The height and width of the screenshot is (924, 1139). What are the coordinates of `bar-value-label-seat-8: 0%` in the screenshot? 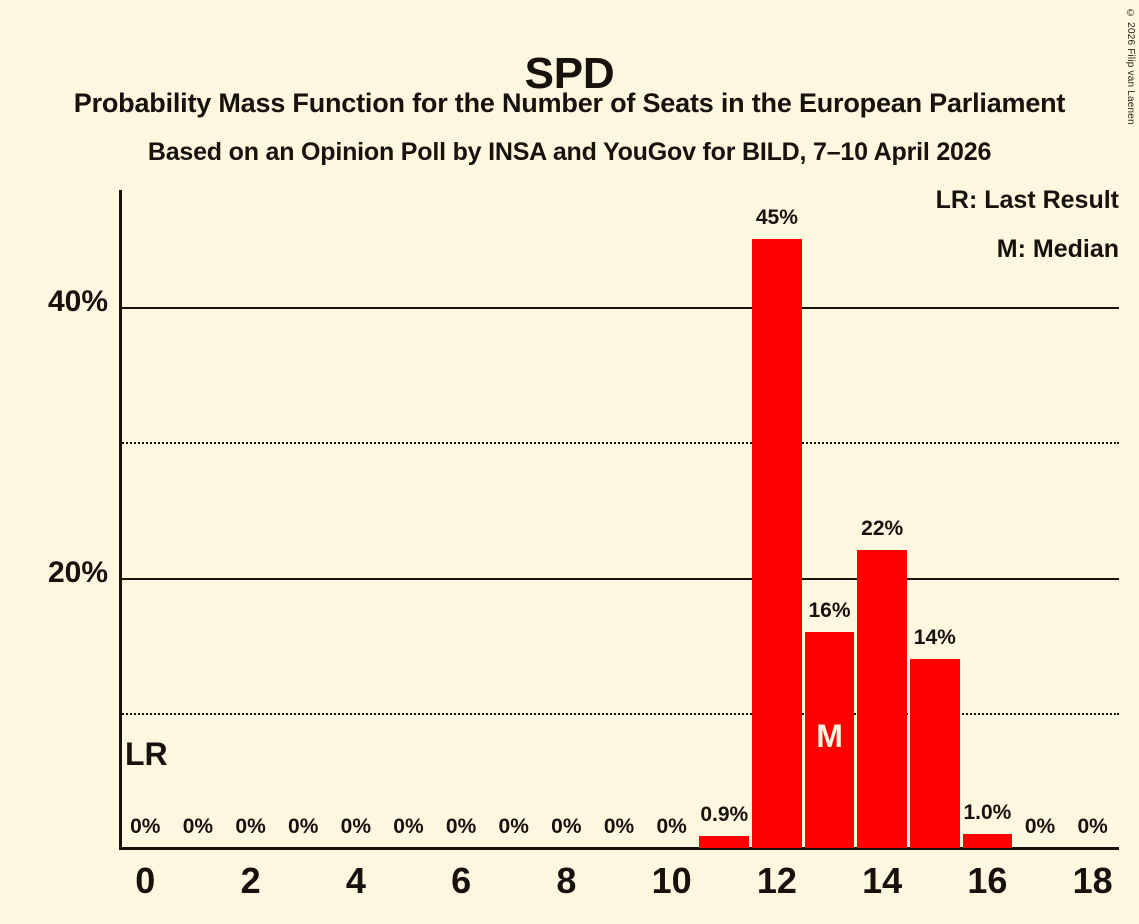 It's located at (566, 826).